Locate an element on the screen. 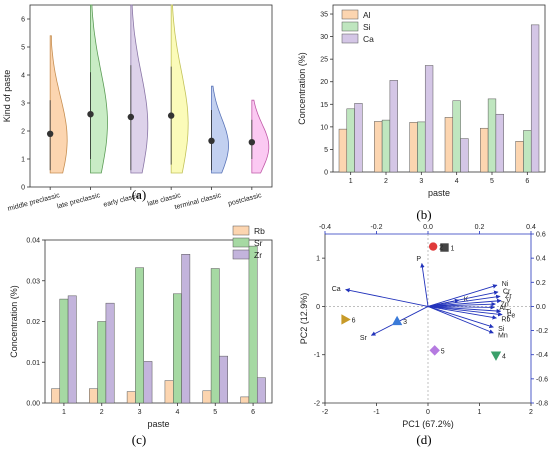  panel-caption-c: (c) is located at coordinates (139, 439).